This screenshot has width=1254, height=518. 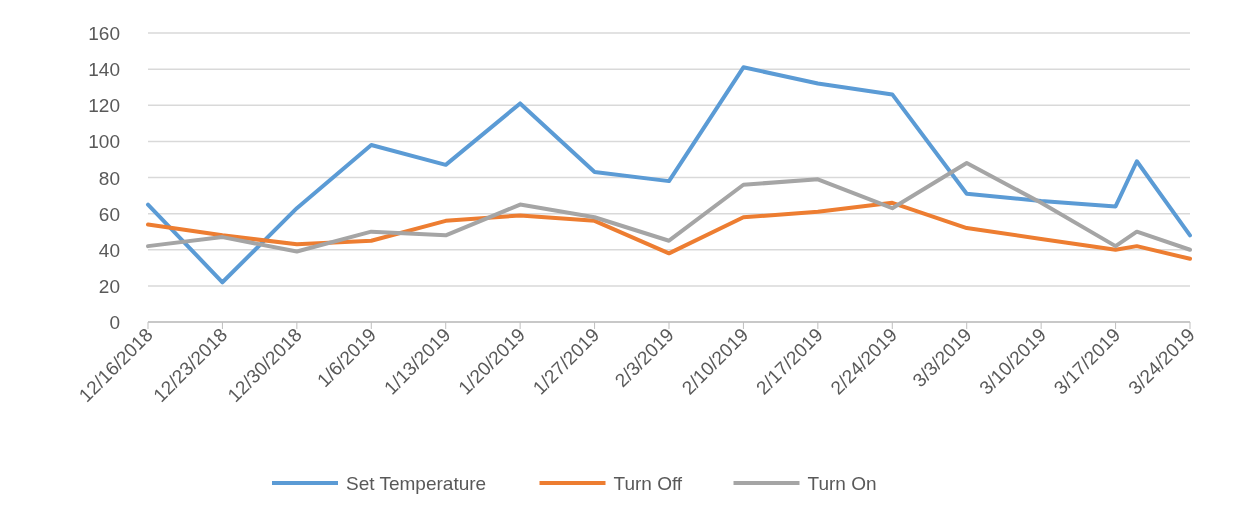 What do you see at coordinates (109, 178) in the screenshot?
I see `y-tick-label: 80` at bounding box center [109, 178].